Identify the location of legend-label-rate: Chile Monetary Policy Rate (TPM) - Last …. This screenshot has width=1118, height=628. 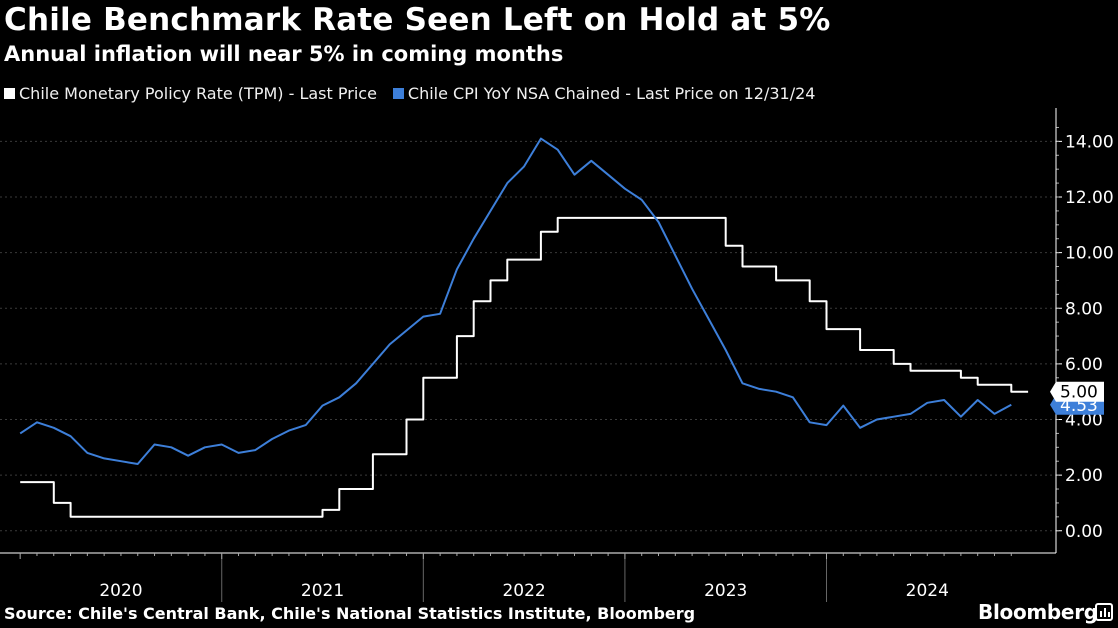
(198, 93).